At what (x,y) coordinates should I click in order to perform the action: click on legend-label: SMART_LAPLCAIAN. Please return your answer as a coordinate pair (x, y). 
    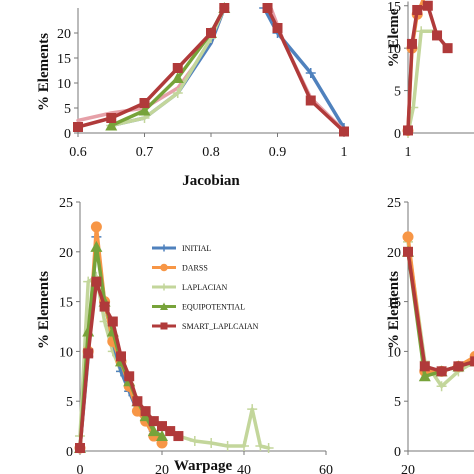
    Looking at the image, I should click on (220, 326).